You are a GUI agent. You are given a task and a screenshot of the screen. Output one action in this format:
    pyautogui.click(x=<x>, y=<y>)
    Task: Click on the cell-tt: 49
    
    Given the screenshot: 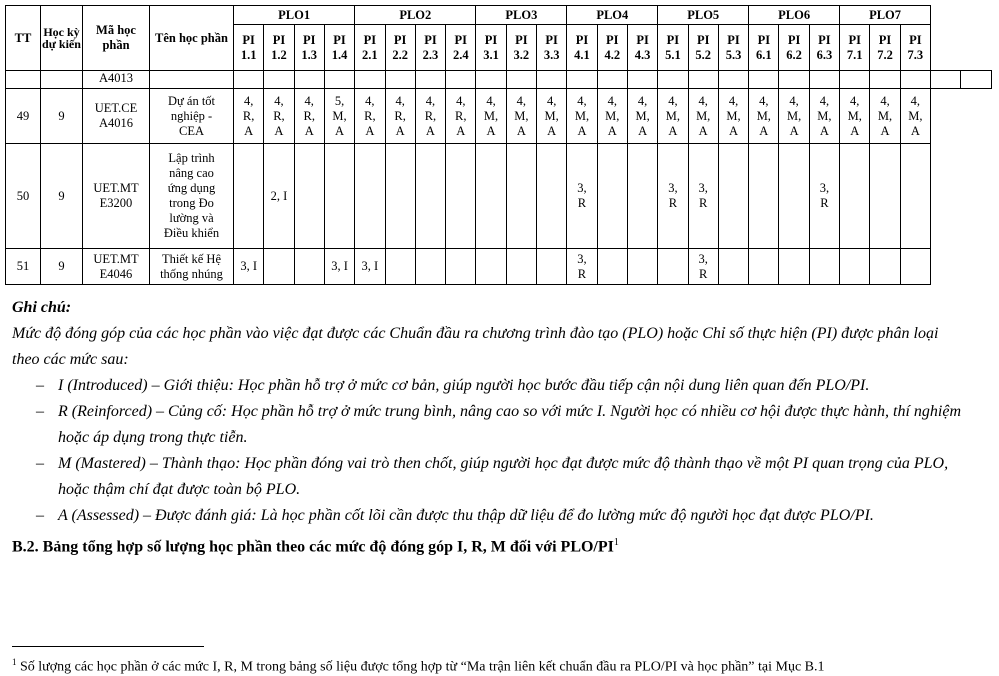 What is the action you would take?
    pyautogui.click(x=23, y=116)
    